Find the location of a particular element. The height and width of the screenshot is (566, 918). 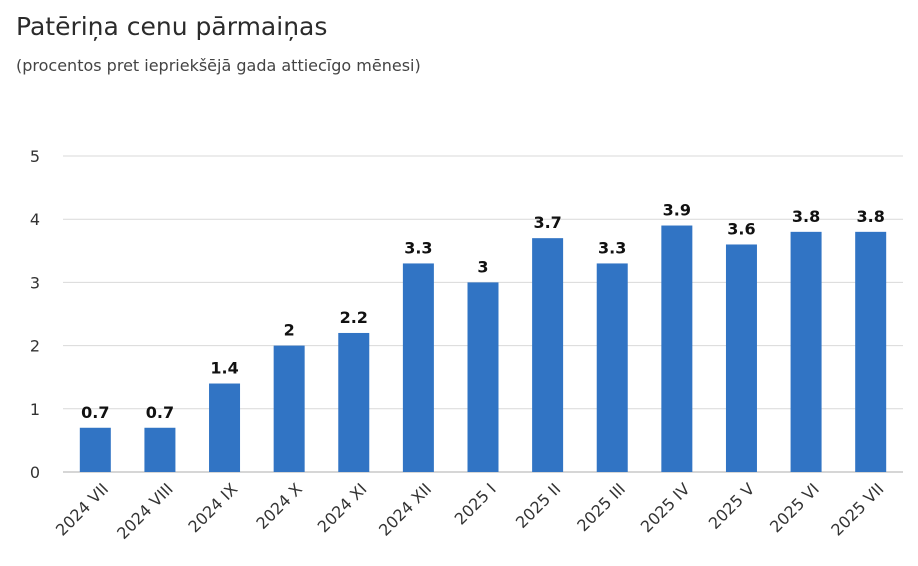

x-tick-label: 2024 IX is located at coordinates (212, 507).